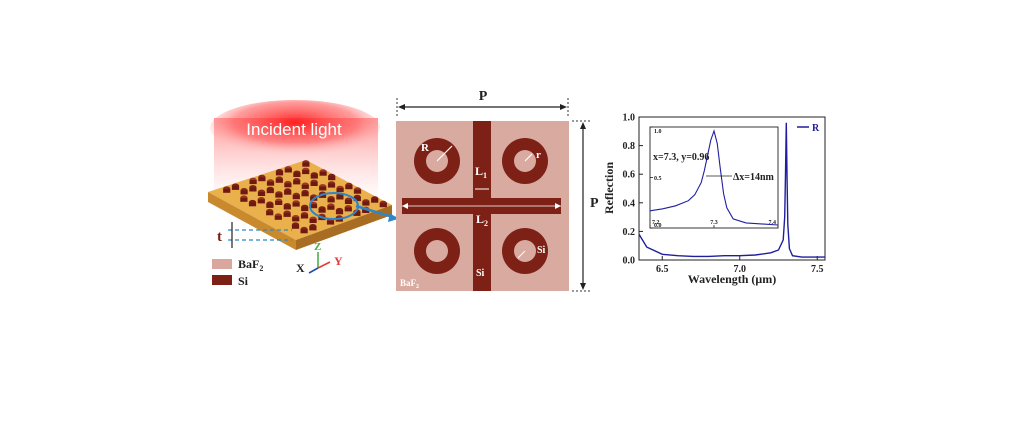  I want to click on y-axis-title: Reflection, so click(609, 188).